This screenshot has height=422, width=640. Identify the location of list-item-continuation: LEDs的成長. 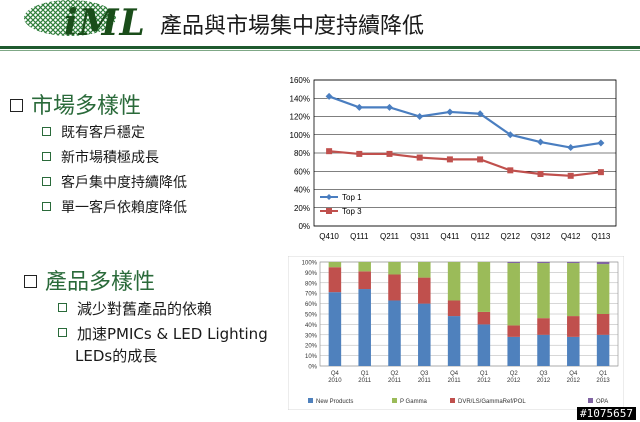
(116, 355).